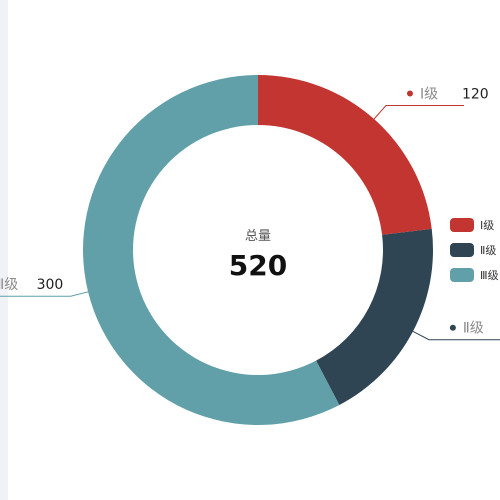  I want to click on callout-label-level-1: Ⅰ级, so click(429, 95).